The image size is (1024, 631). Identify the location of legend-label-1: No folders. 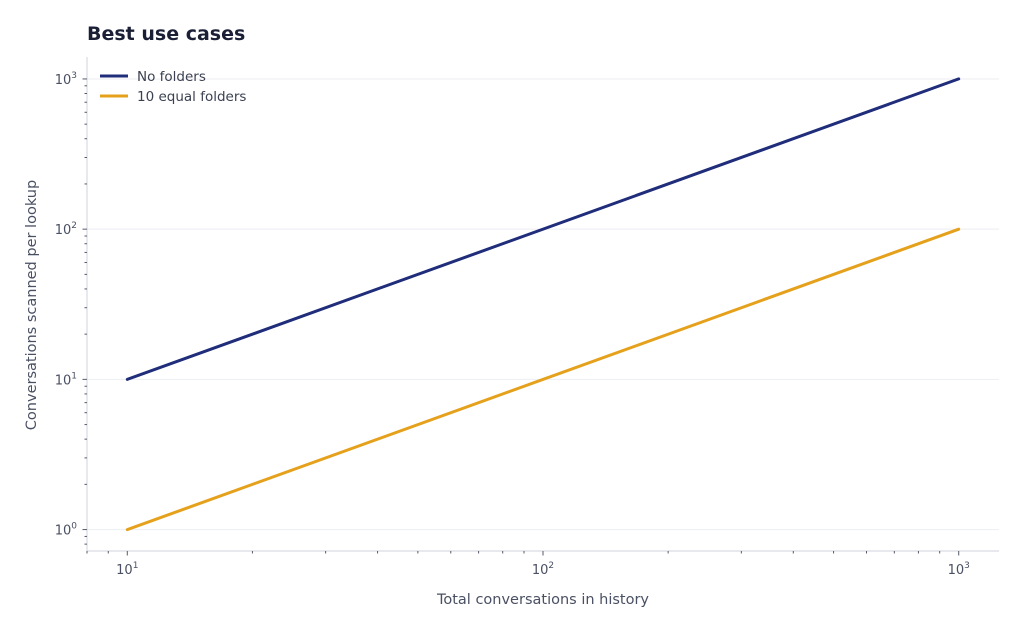
(171, 77).